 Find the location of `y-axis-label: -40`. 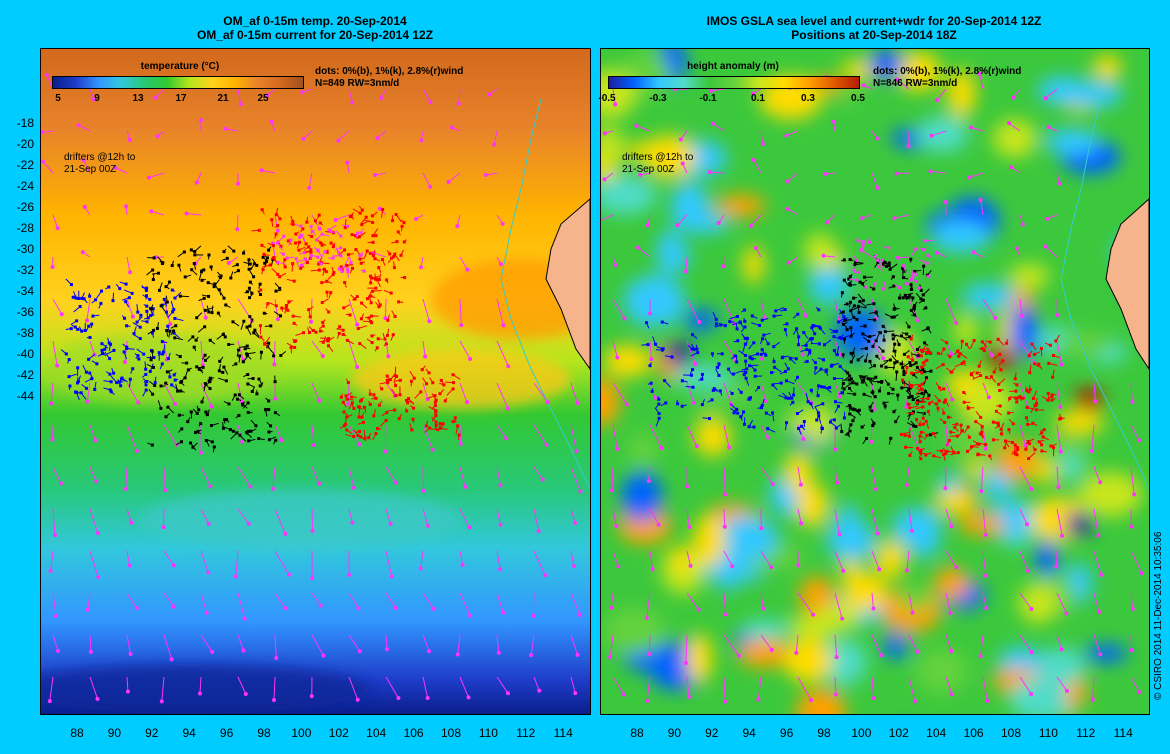

y-axis-label: -40 is located at coordinates (25, 354).